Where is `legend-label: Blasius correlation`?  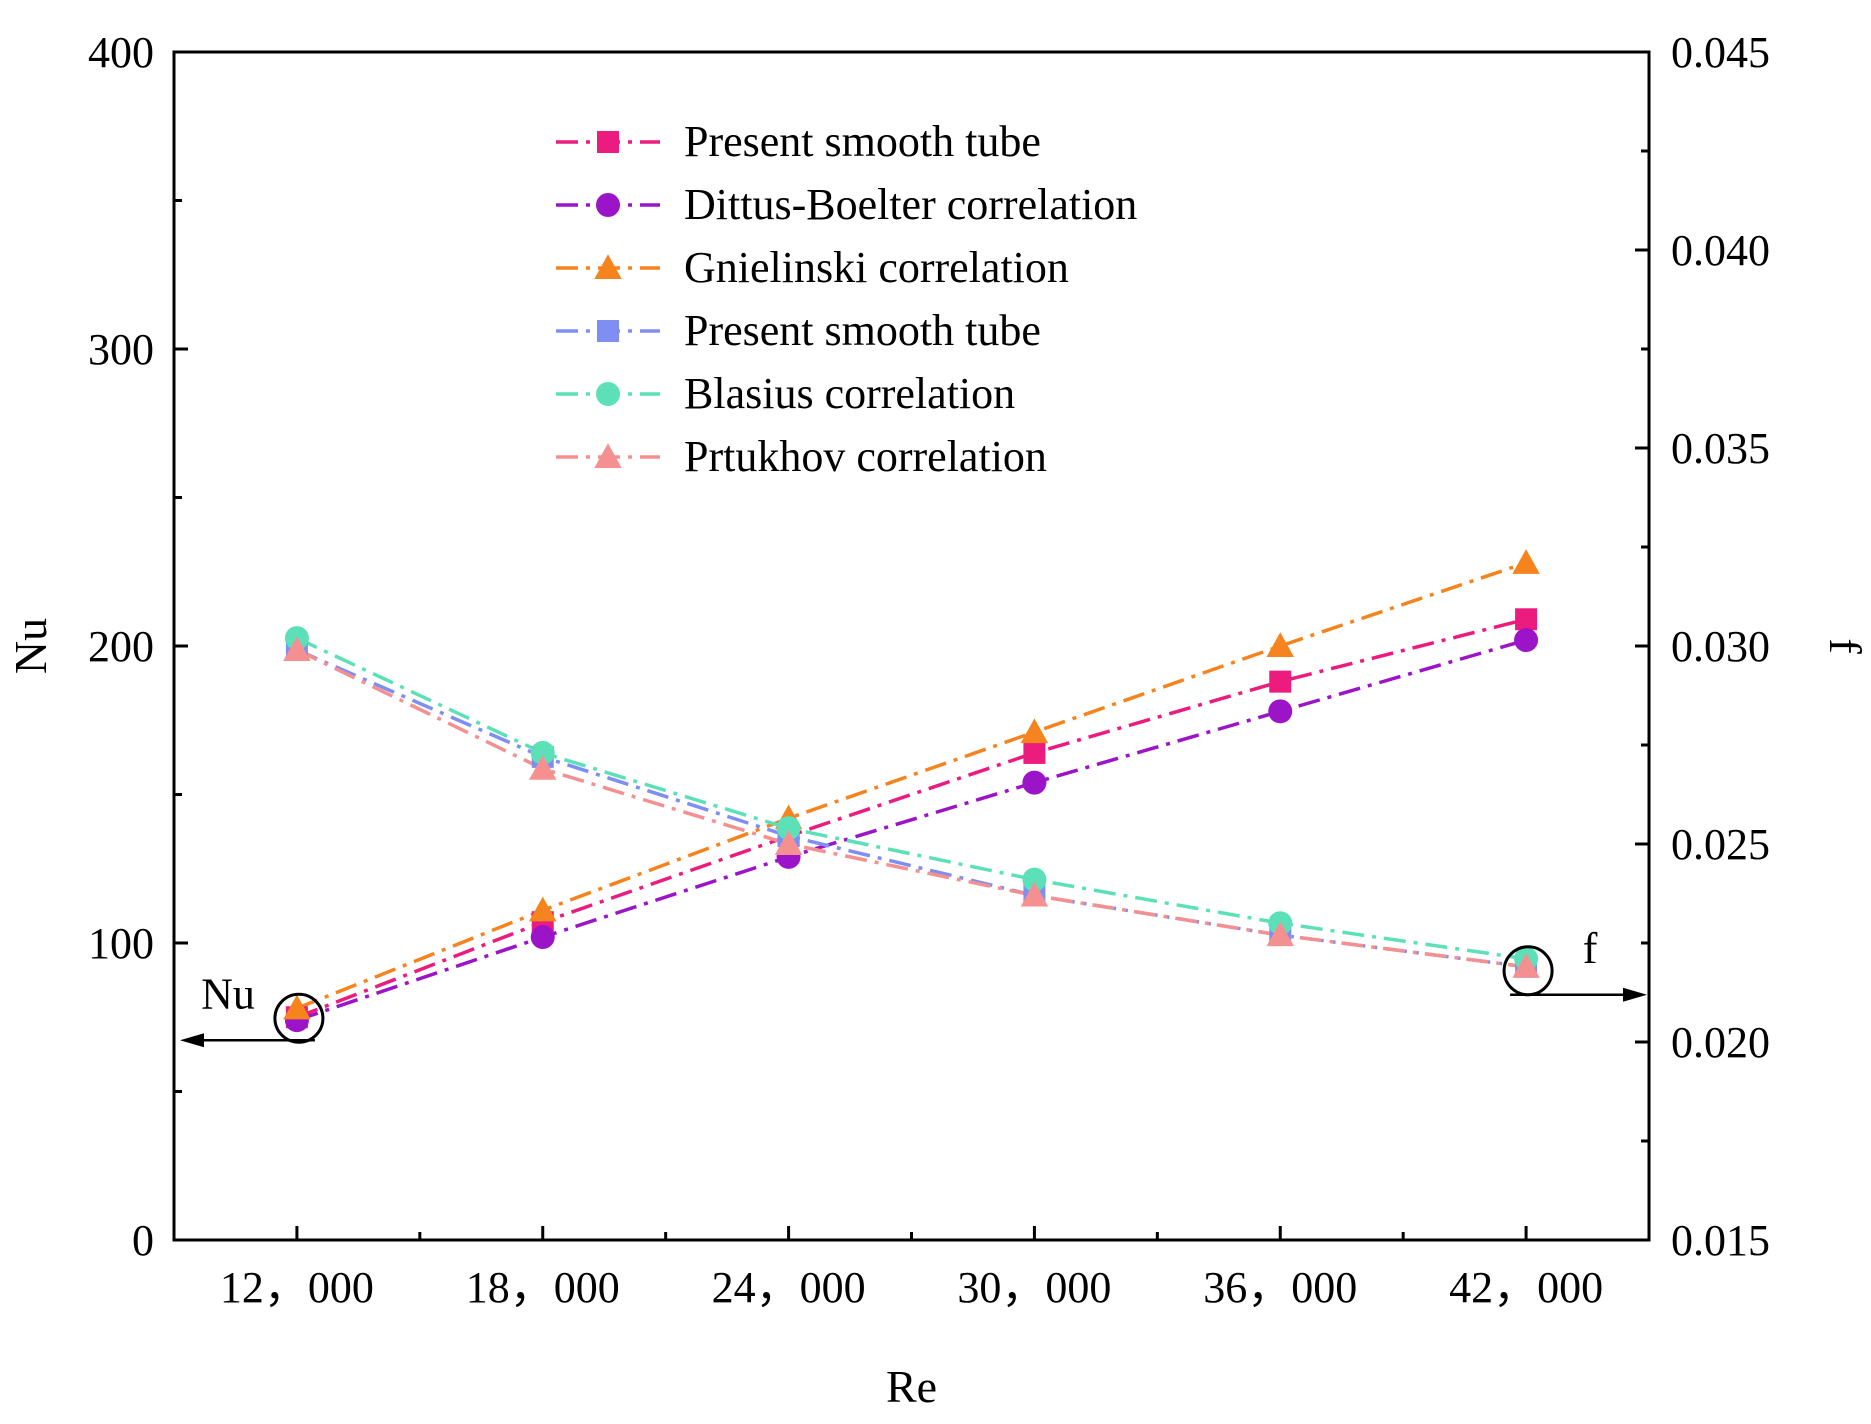
legend-label: Blasius correlation is located at coordinates (849, 393).